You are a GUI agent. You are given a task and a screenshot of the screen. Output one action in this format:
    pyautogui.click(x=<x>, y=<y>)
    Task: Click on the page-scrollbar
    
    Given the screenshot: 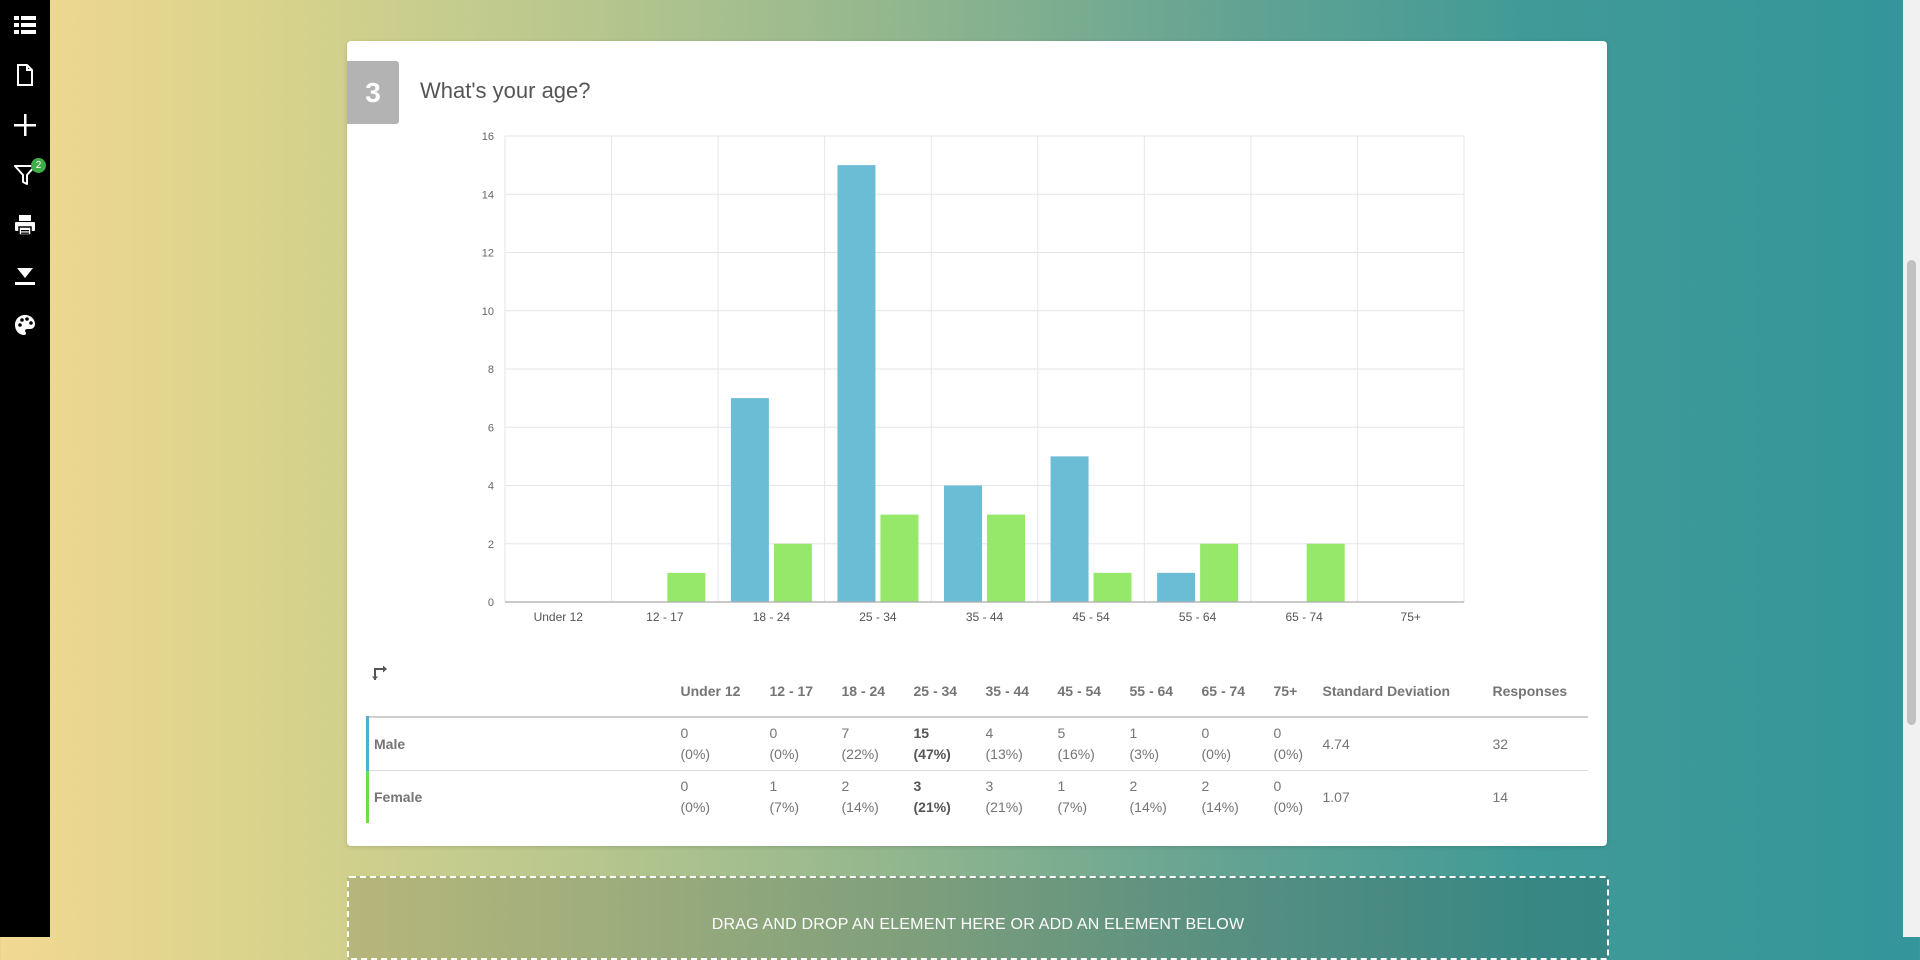 What is the action you would take?
    pyautogui.click(x=1911, y=468)
    